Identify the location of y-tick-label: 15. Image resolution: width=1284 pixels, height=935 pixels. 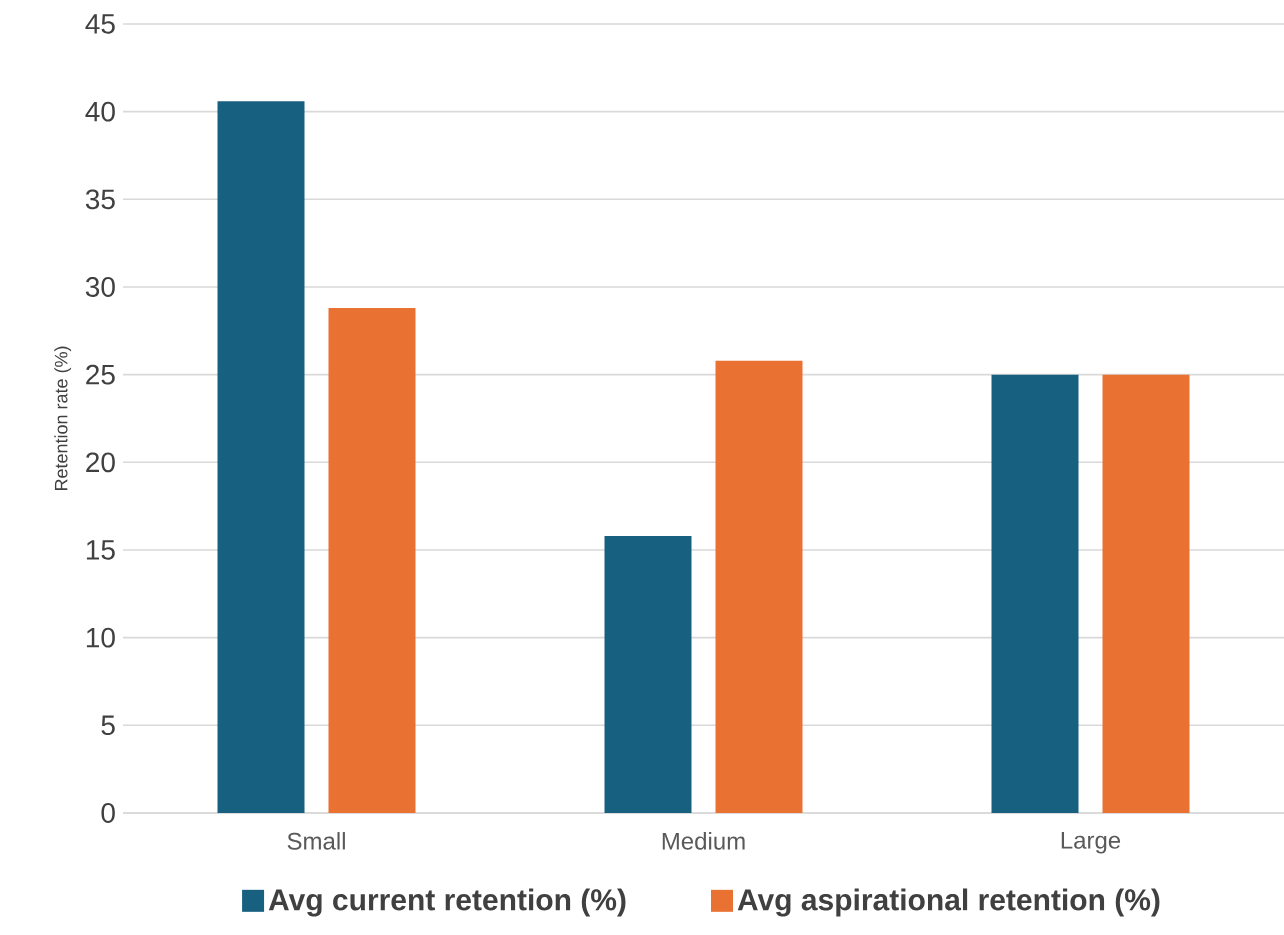
(100, 550).